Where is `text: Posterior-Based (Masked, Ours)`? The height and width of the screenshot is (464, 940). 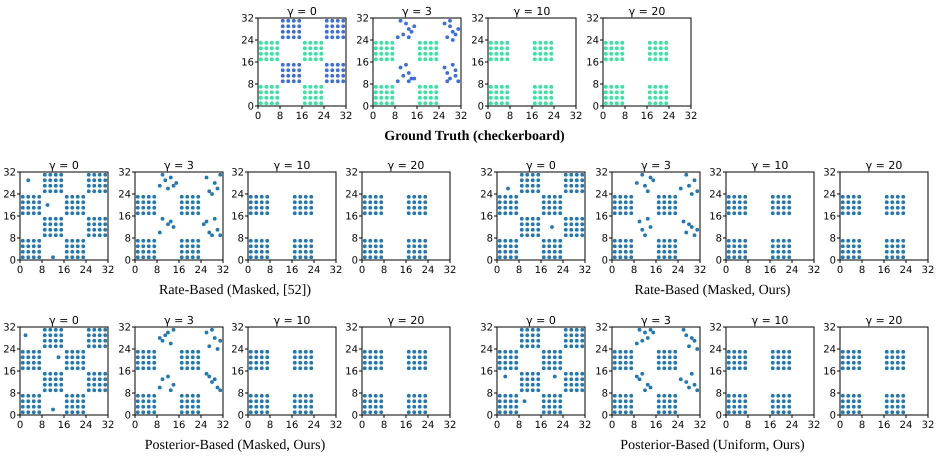 text: Posterior-Based (Masked, Ours) is located at coordinates (235, 445).